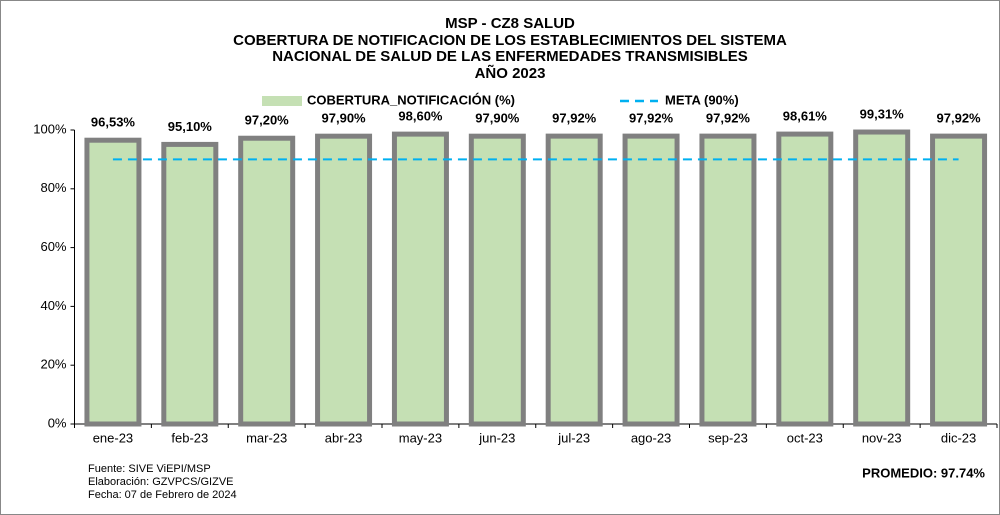 This screenshot has height=515, width=1000. Describe the element at coordinates (189, 437) in the screenshot. I see `x-tick-label: feb-23` at that location.